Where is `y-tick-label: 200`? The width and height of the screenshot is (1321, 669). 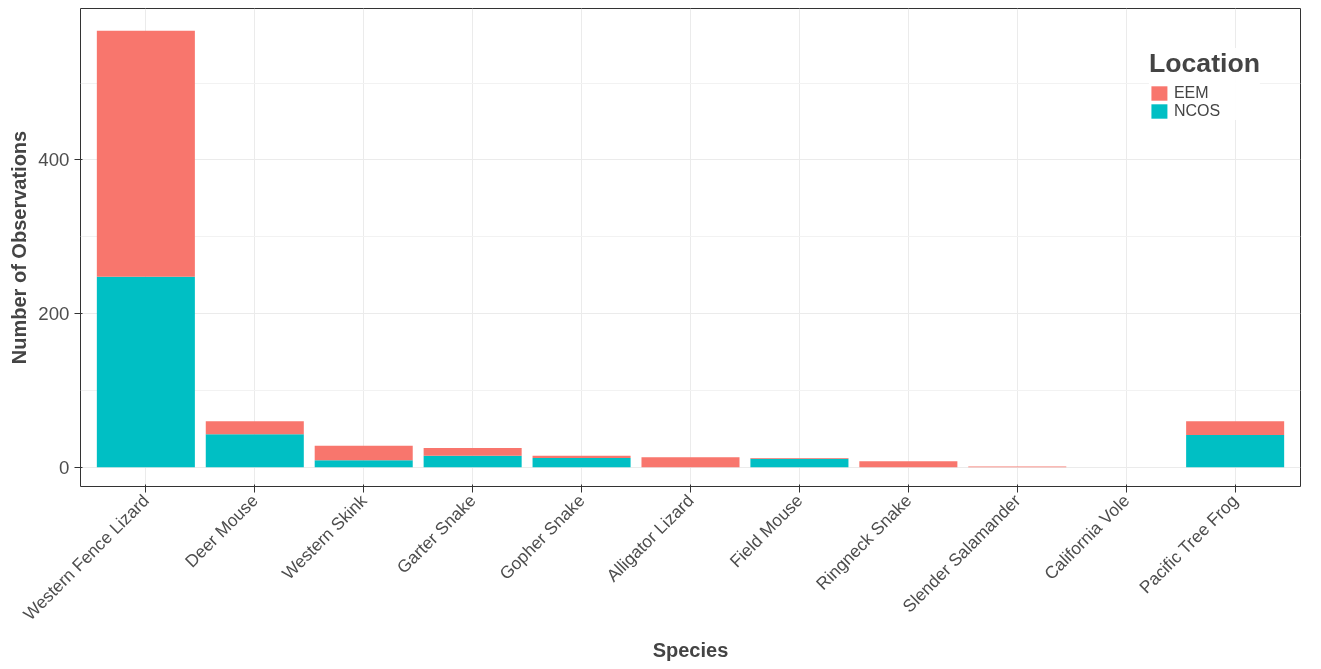 y-tick-label: 200 is located at coordinates (54, 314).